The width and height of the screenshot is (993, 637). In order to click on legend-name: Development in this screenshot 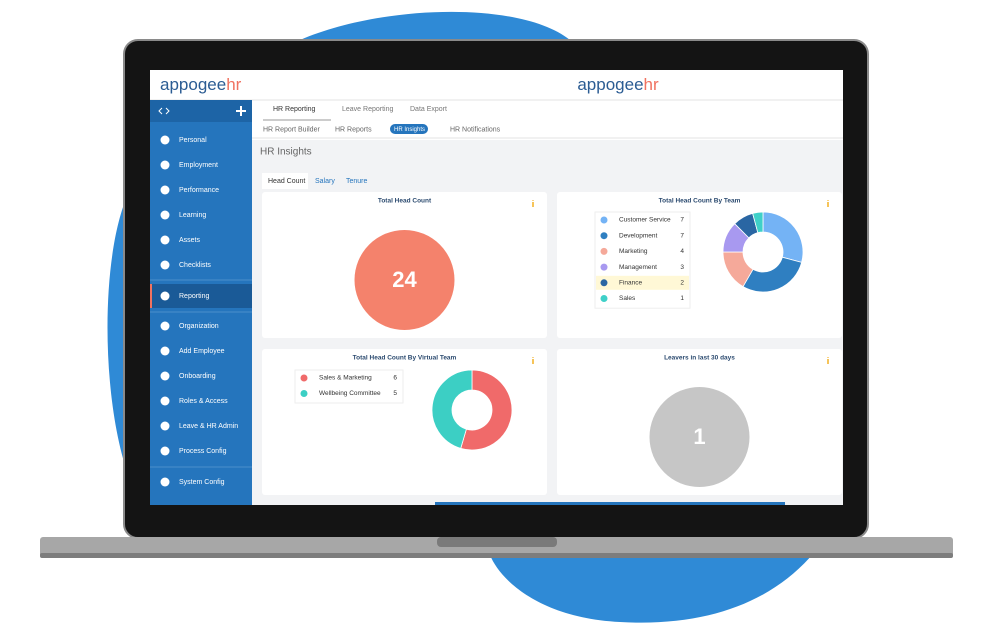, I will do `click(638, 235)`.